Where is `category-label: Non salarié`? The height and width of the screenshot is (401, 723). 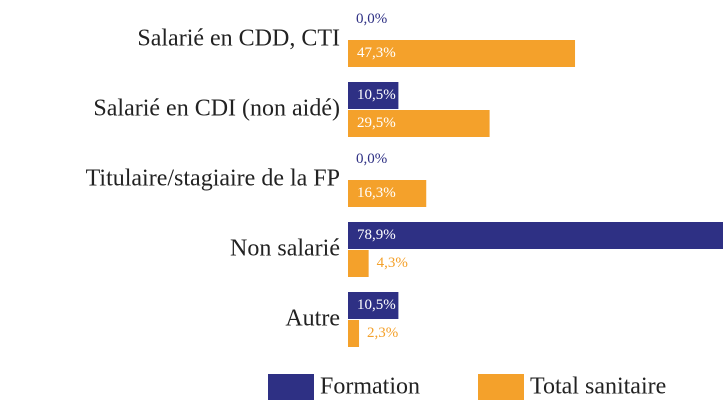 category-label: Non salarié is located at coordinates (285, 249).